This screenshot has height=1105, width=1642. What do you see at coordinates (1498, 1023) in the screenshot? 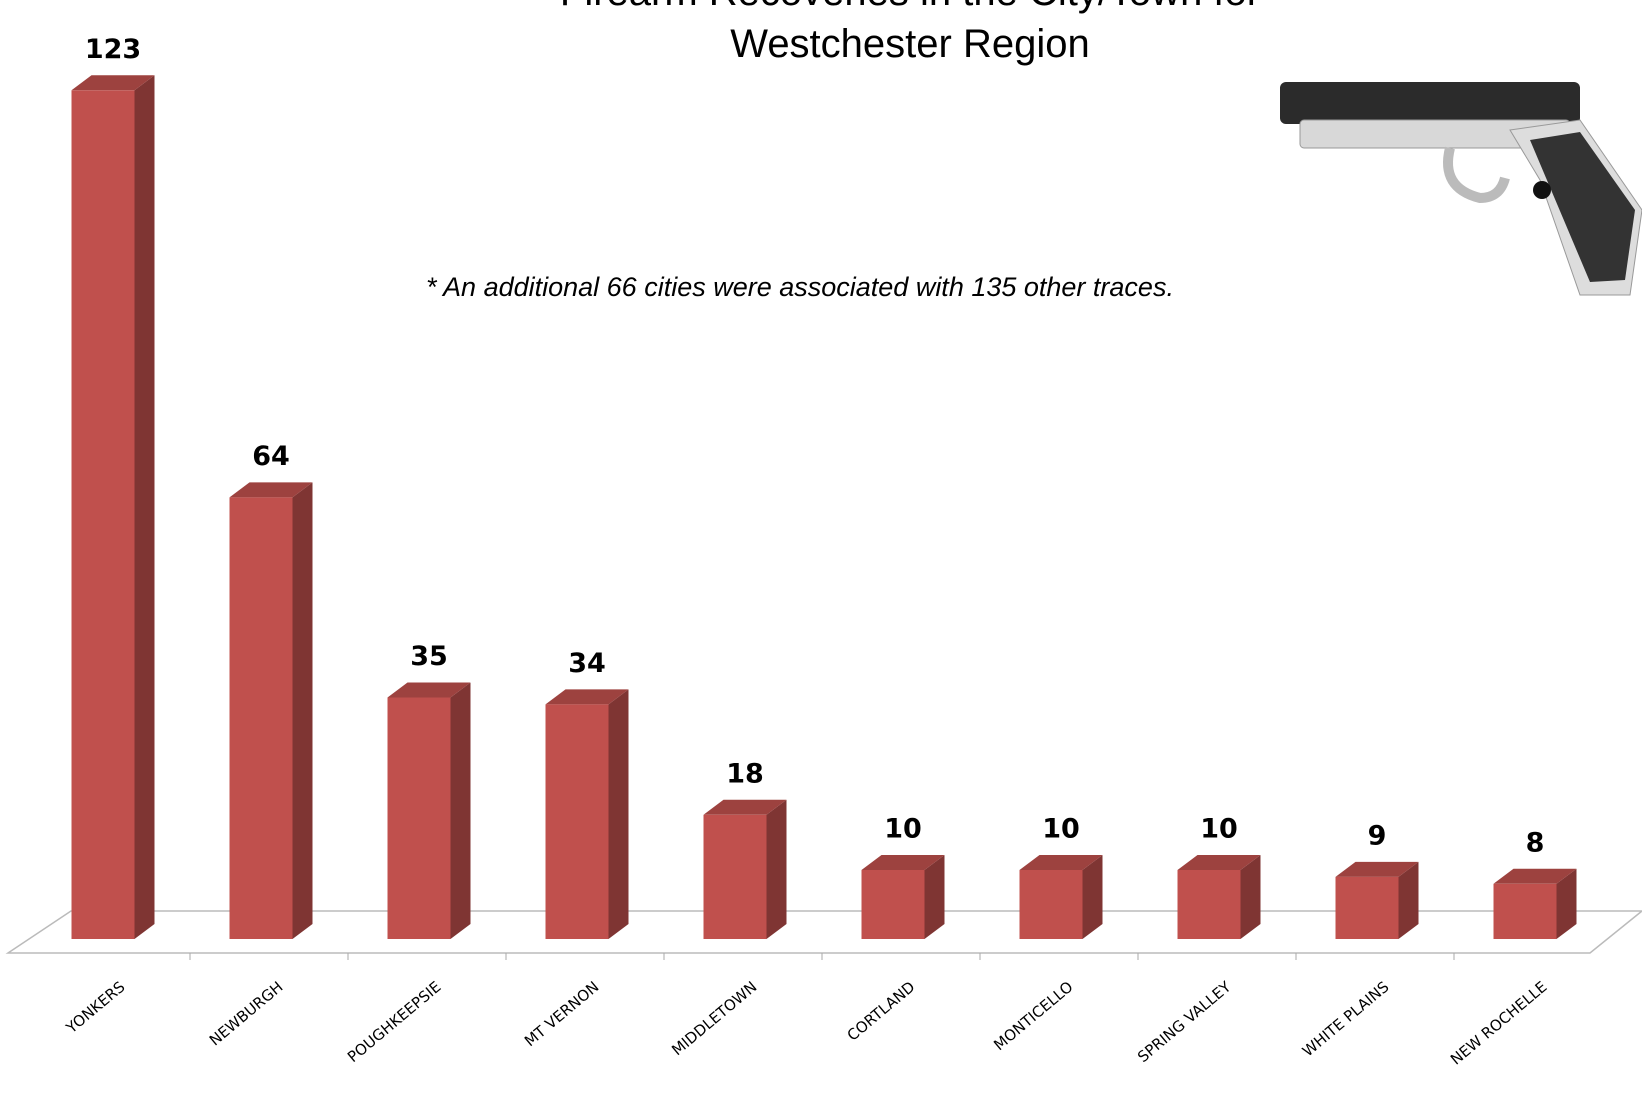
I see `x-tick-label: NEW ROCHELLE` at bounding box center [1498, 1023].